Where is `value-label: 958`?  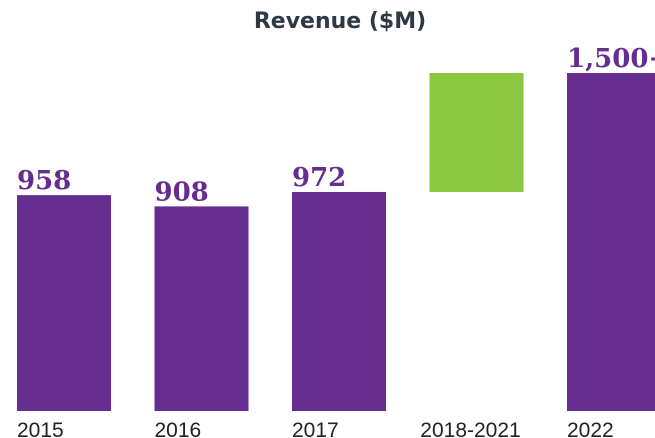 value-label: 958 is located at coordinates (44, 181).